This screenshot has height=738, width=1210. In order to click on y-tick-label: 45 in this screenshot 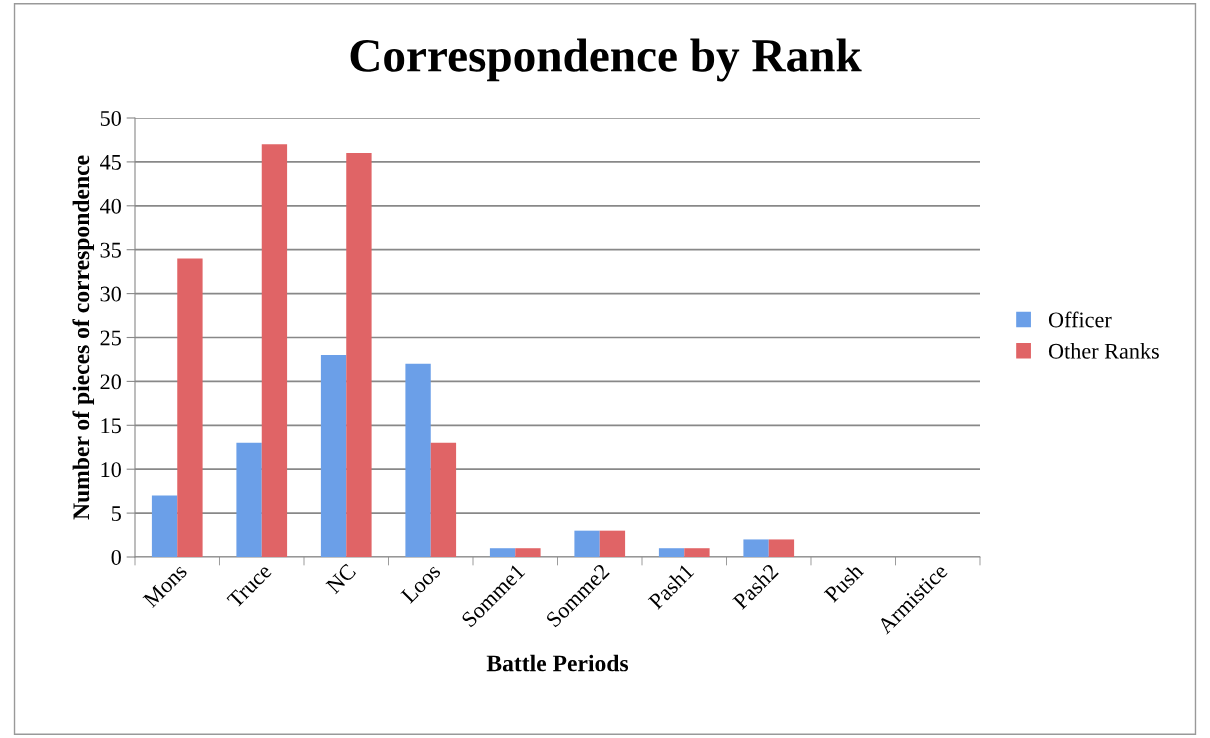, I will do `click(110, 162)`.